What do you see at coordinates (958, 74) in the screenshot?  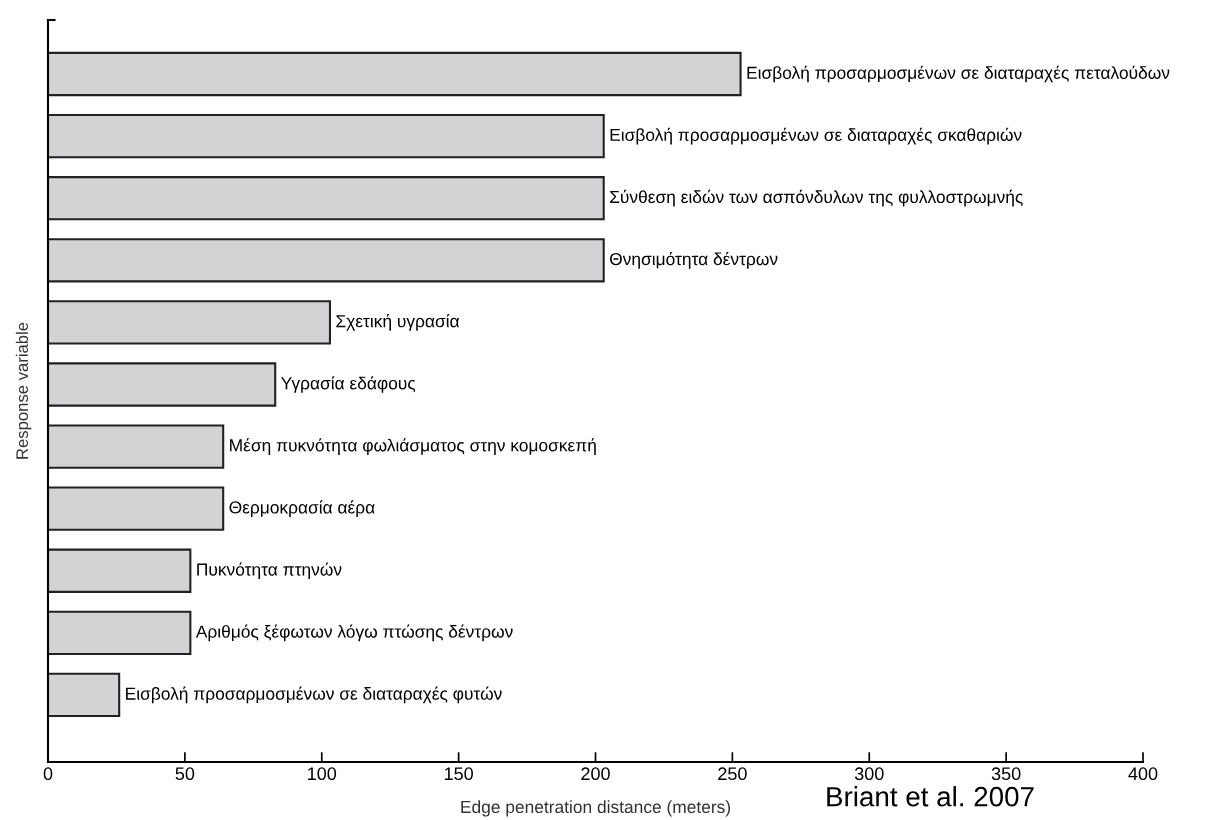 I see `y-tick-label: Εισβολή προσαρμοσμένων σε διαταραχές πεταλούδων` at bounding box center [958, 74].